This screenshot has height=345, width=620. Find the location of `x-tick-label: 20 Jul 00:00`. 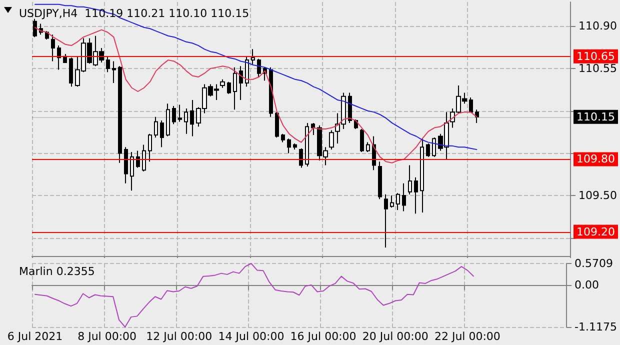

x-tick-label: 20 Jul 00:00 is located at coordinates (395, 336).